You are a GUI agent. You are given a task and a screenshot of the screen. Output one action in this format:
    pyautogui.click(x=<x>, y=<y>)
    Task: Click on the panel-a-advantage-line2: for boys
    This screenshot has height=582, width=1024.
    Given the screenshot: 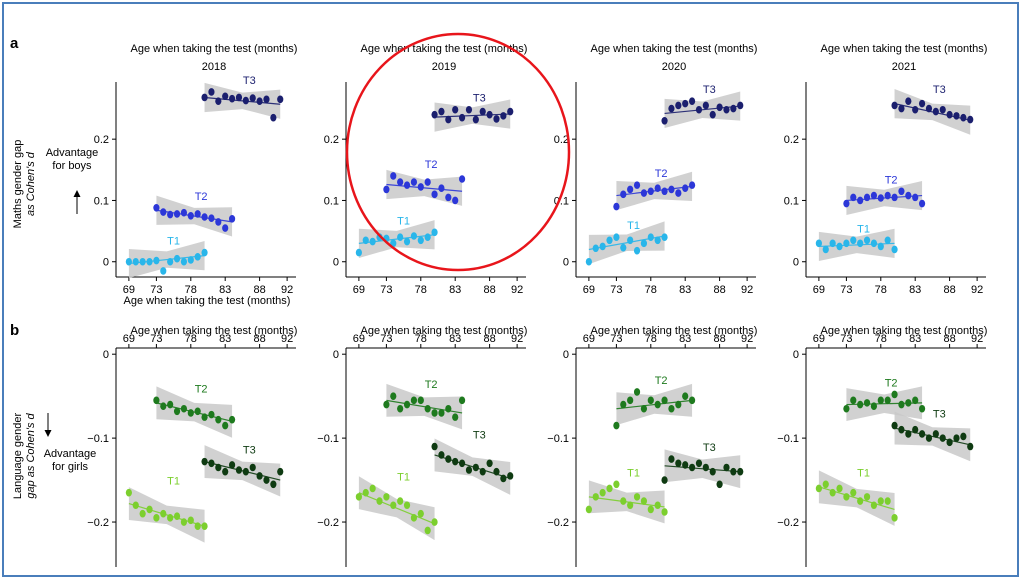 What is the action you would take?
    pyautogui.click(x=72, y=166)
    